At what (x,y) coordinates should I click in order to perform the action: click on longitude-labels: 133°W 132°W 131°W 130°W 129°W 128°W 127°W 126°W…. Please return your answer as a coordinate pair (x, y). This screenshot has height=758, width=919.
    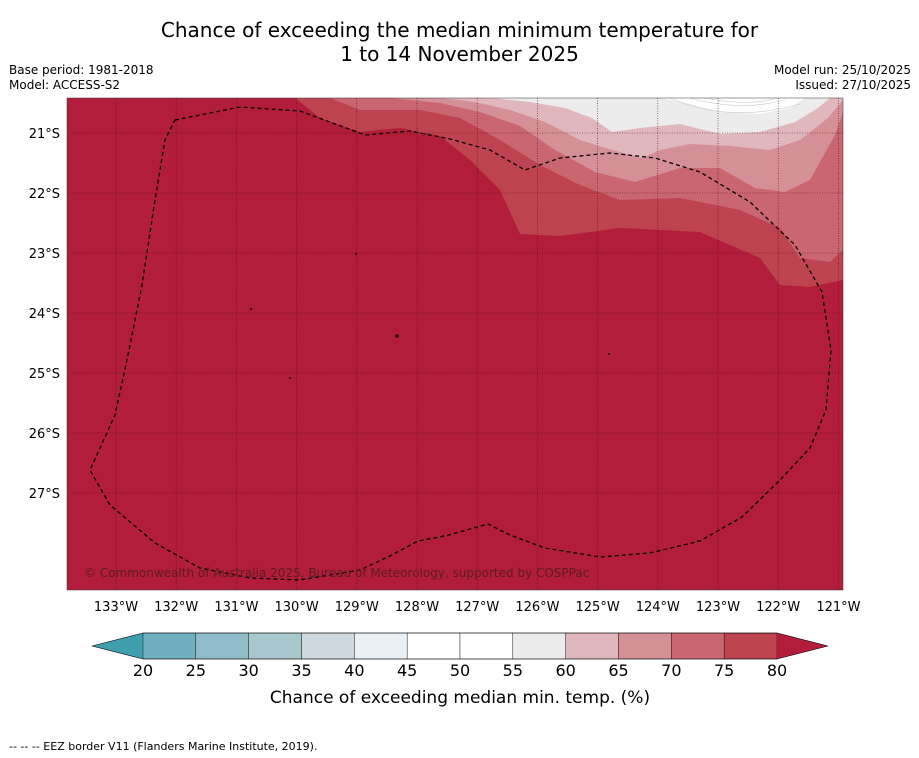
    Looking at the image, I should click on (477, 607).